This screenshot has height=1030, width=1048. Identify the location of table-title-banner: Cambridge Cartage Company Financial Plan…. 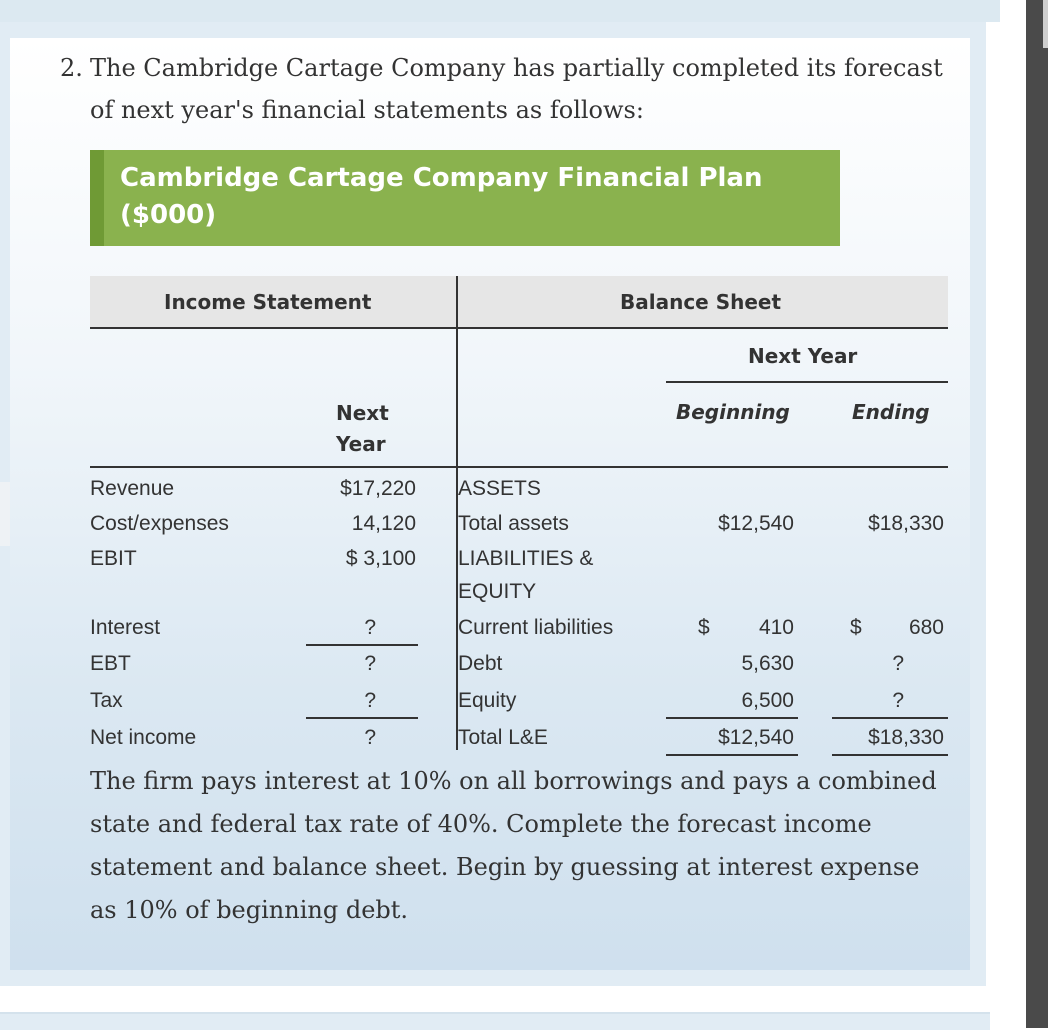
(465, 198).